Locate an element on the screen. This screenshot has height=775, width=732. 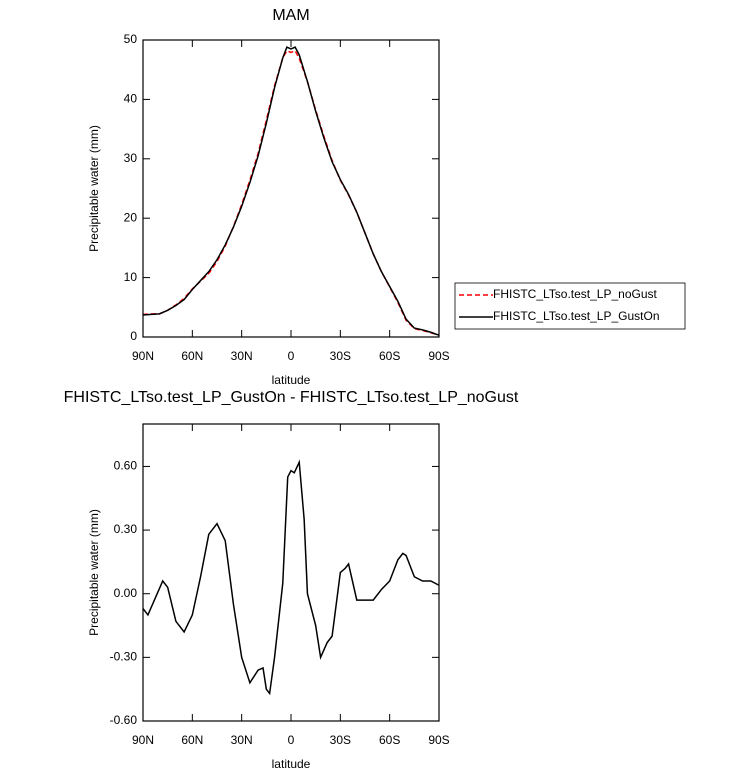
chart-title: MAM is located at coordinates (290, 15).